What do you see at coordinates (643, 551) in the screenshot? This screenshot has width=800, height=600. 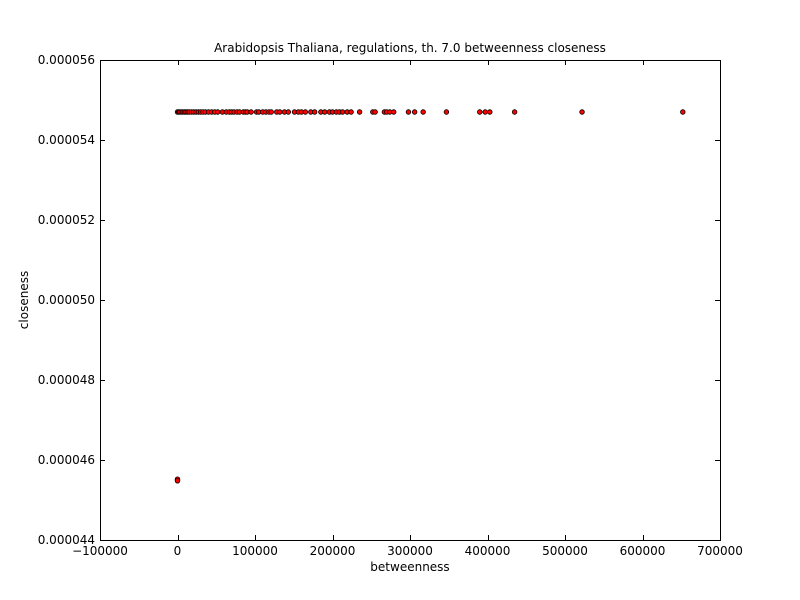 I see `x-tick-label: 600000` at bounding box center [643, 551].